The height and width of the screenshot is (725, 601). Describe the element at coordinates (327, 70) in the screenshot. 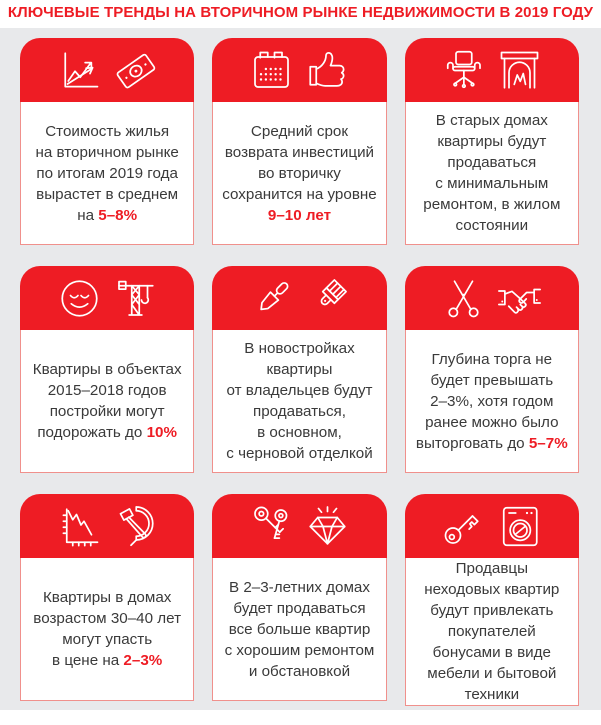

I see `thumbs-up-icon` at that location.